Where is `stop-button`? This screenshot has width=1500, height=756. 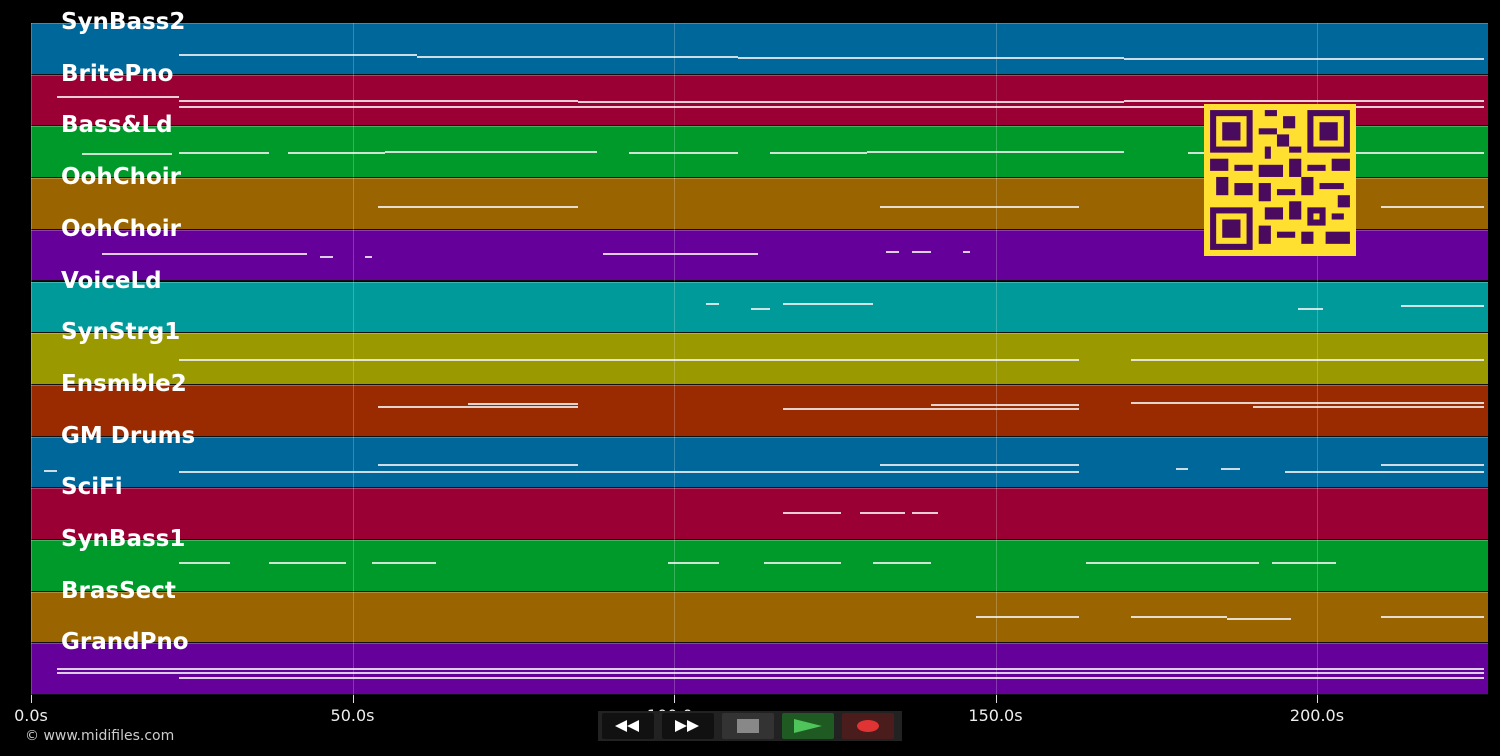
stop-button is located at coordinates (748, 726).